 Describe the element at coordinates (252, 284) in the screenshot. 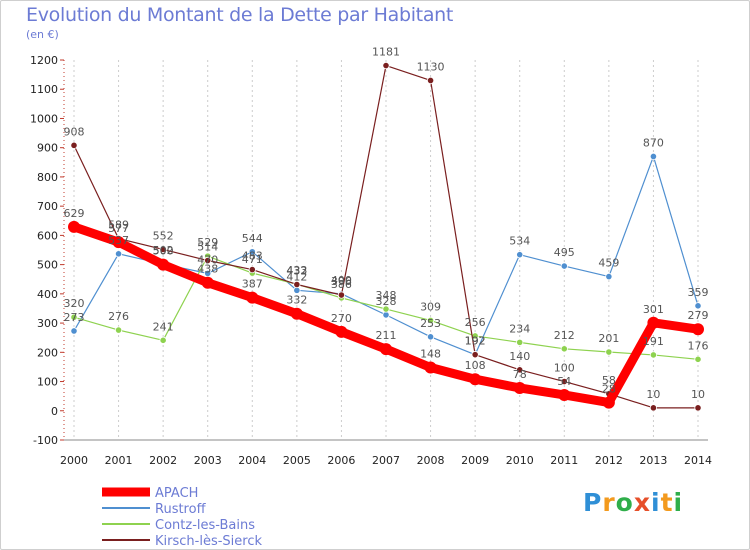

I see `series-3-label-4: 387` at that location.